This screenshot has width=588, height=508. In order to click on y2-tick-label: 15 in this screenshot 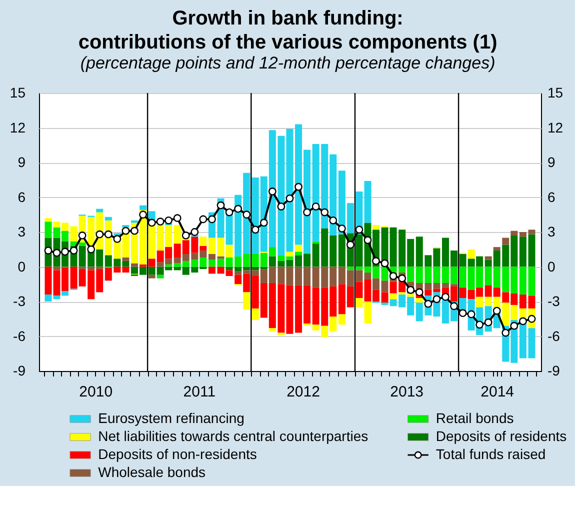, I will do `click(556, 92)`.